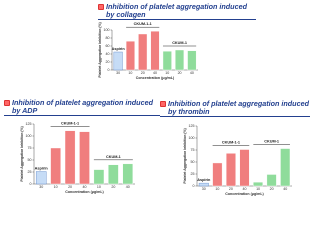  What do you see at coordinates (108, 54) in the screenshot?
I see `y-tick-label: 40` at bounding box center [108, 54].